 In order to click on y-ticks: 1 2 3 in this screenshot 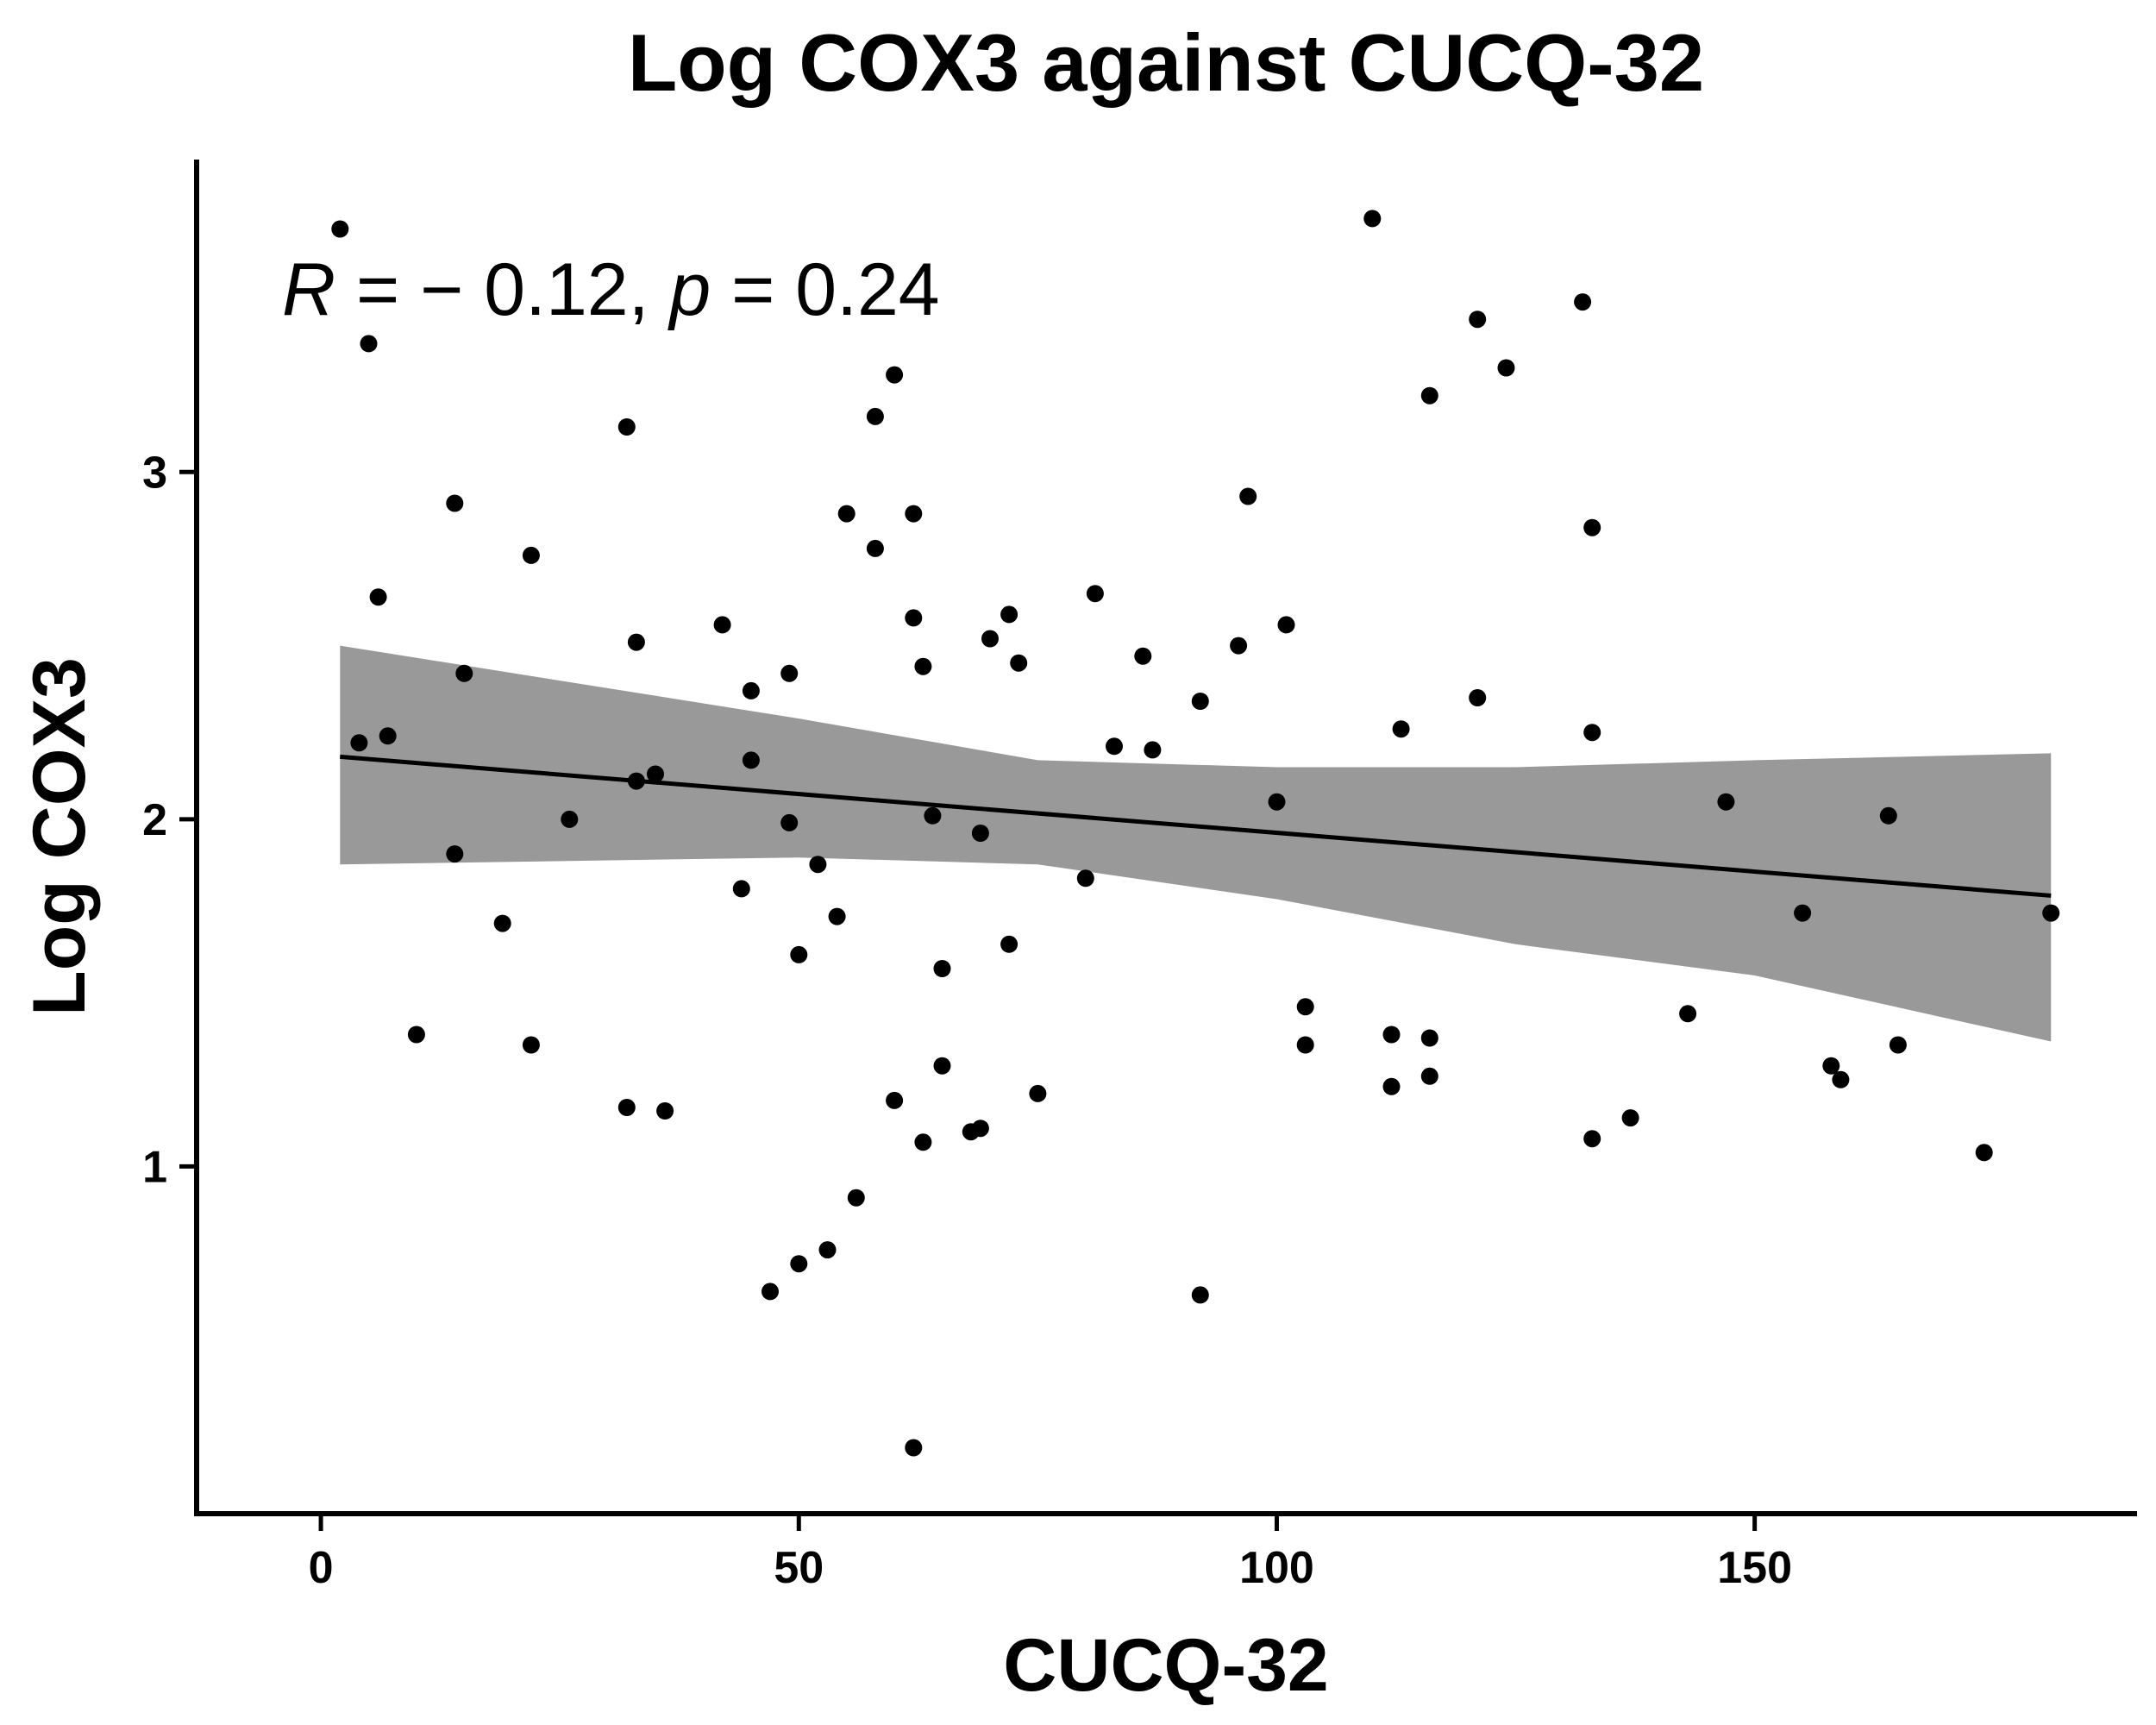, I will do `click(169, 820)`.